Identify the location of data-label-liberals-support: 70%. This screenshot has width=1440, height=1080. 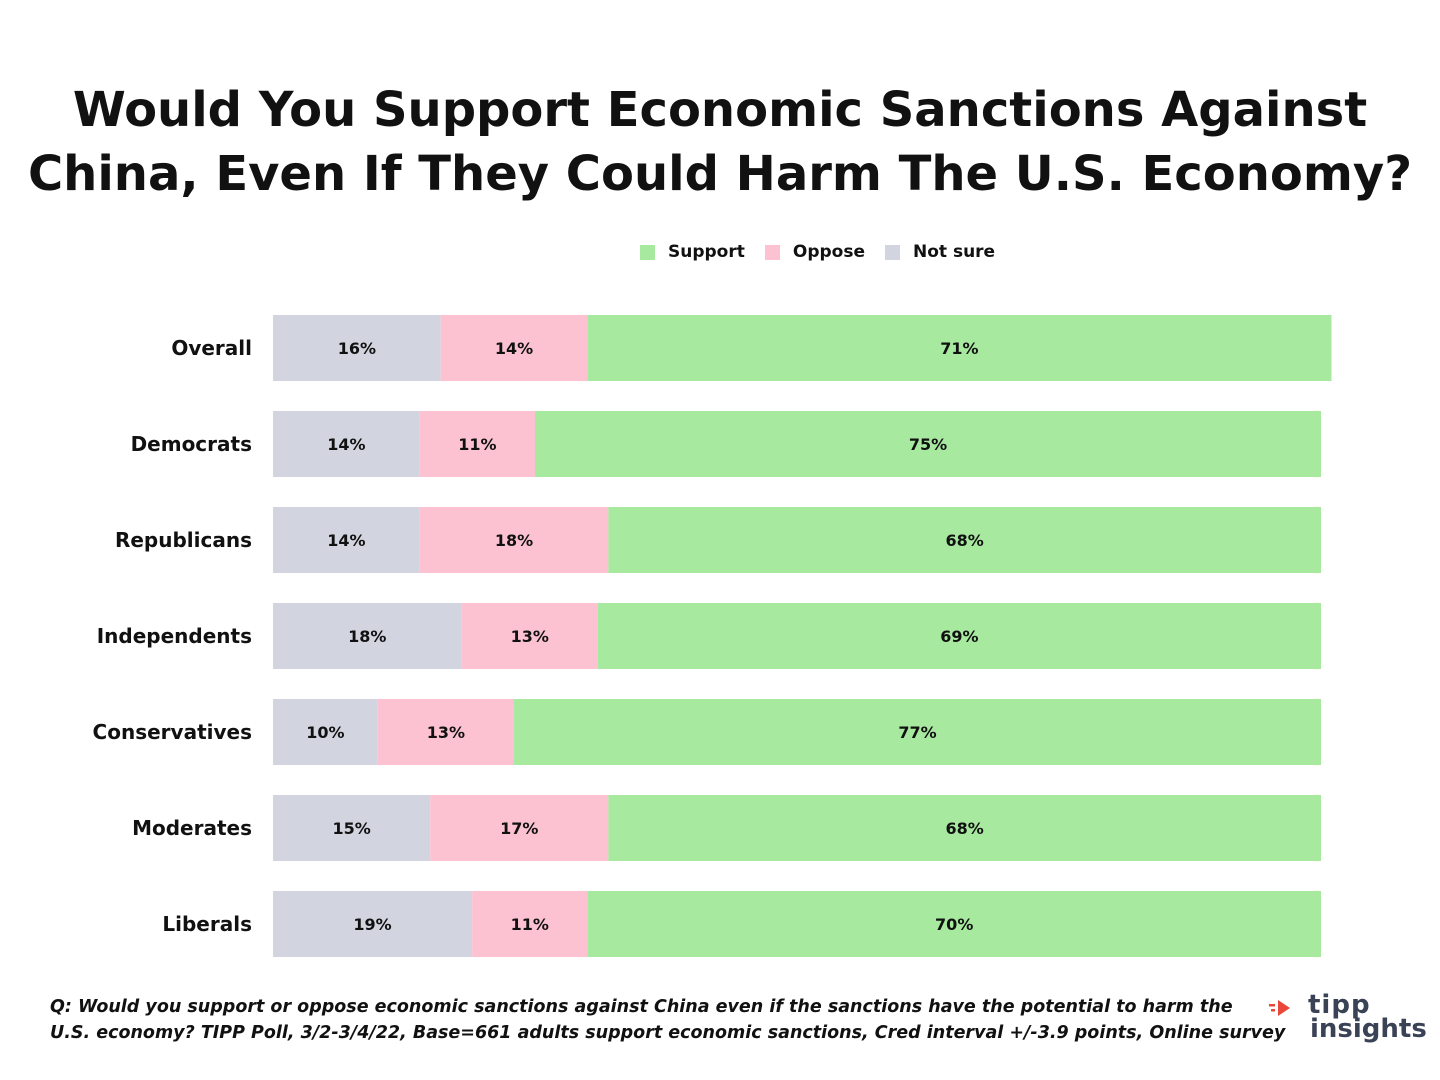
(954, 924).